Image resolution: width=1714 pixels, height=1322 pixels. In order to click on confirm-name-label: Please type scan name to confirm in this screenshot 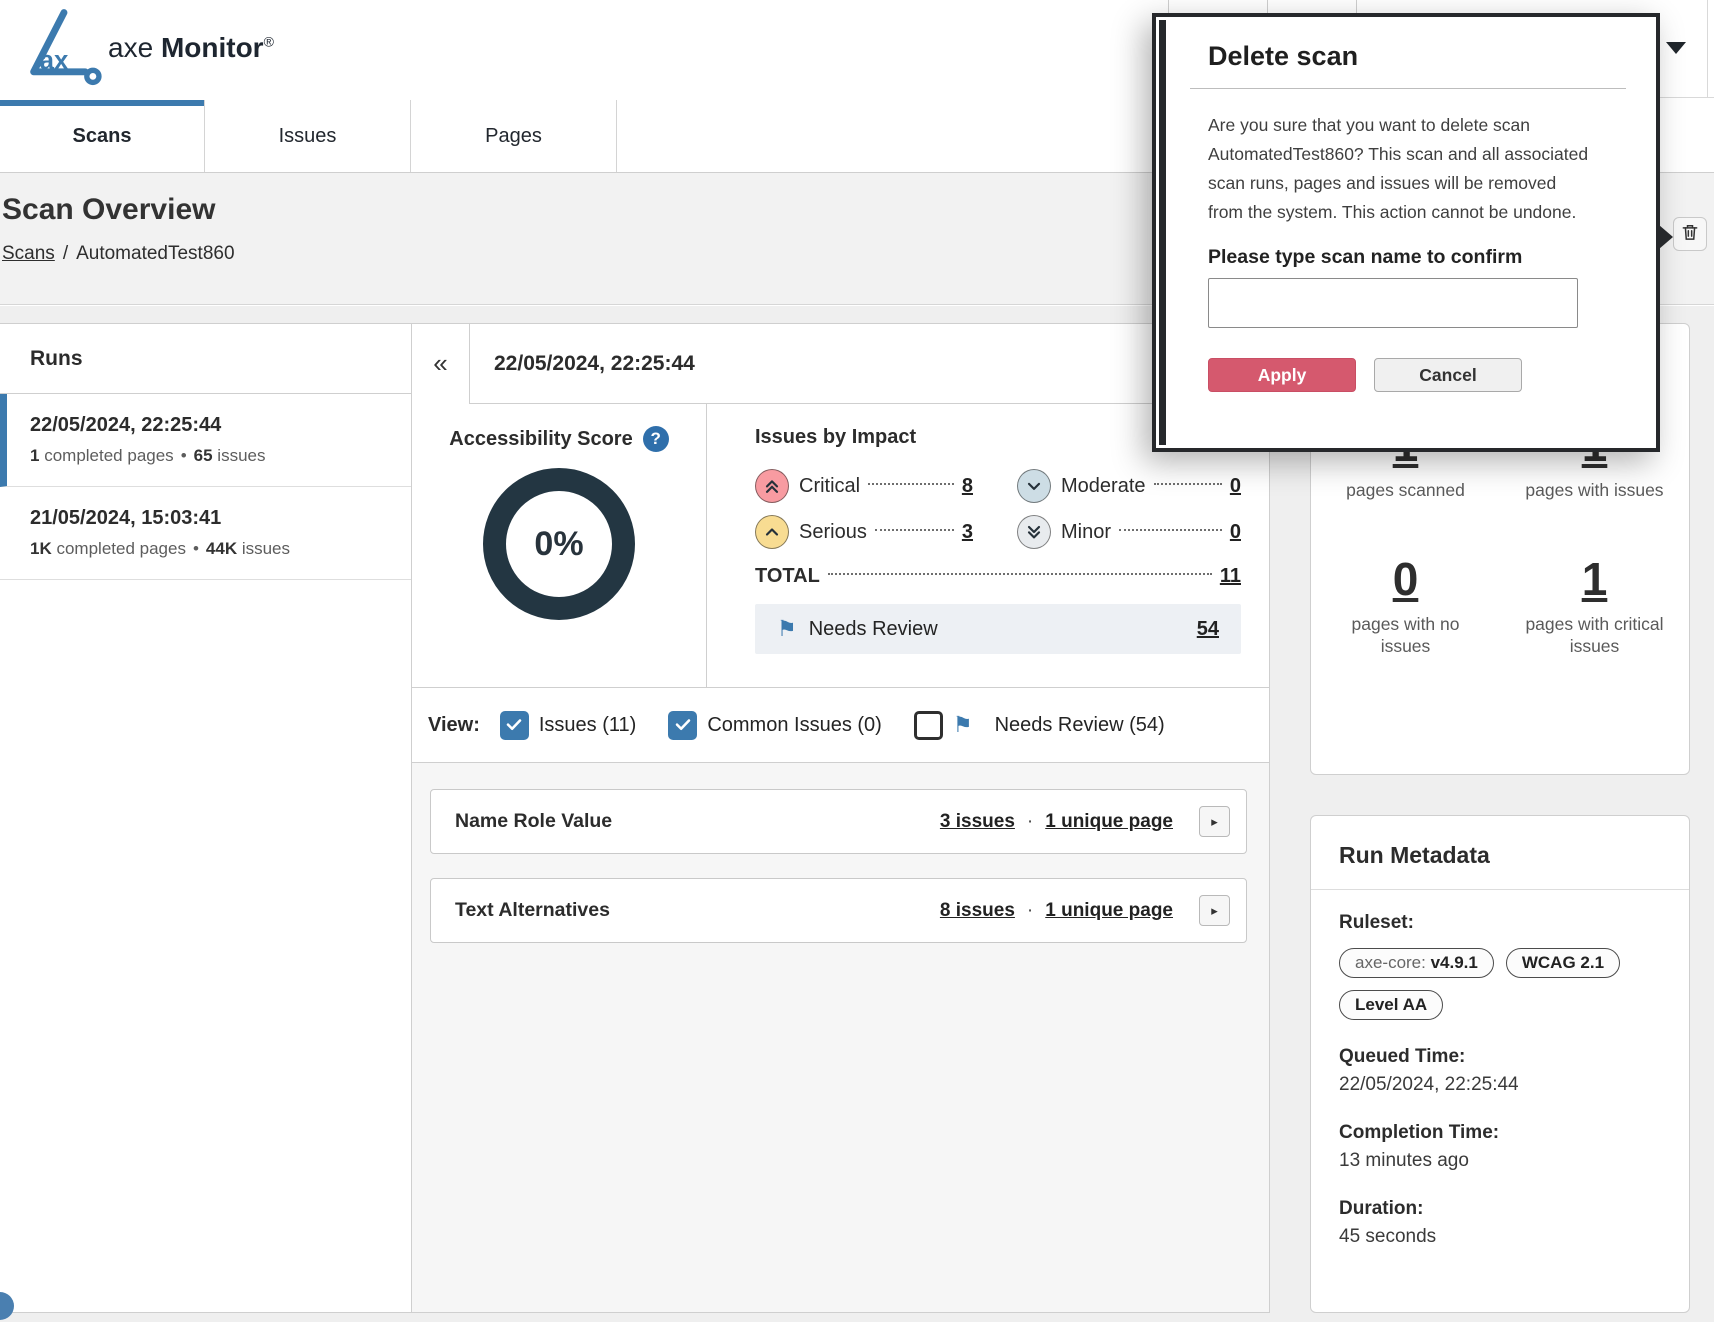, I will do `click(1365, 257)`.